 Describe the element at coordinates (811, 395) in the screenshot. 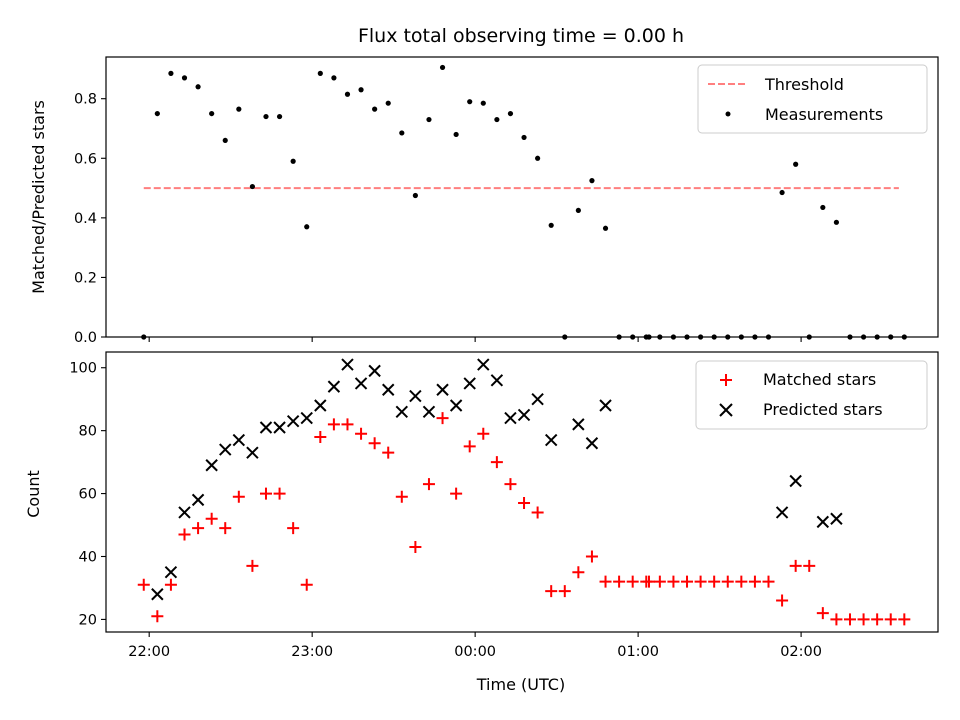

I see `count-legend: Matched stars Predicted stars` at that location.